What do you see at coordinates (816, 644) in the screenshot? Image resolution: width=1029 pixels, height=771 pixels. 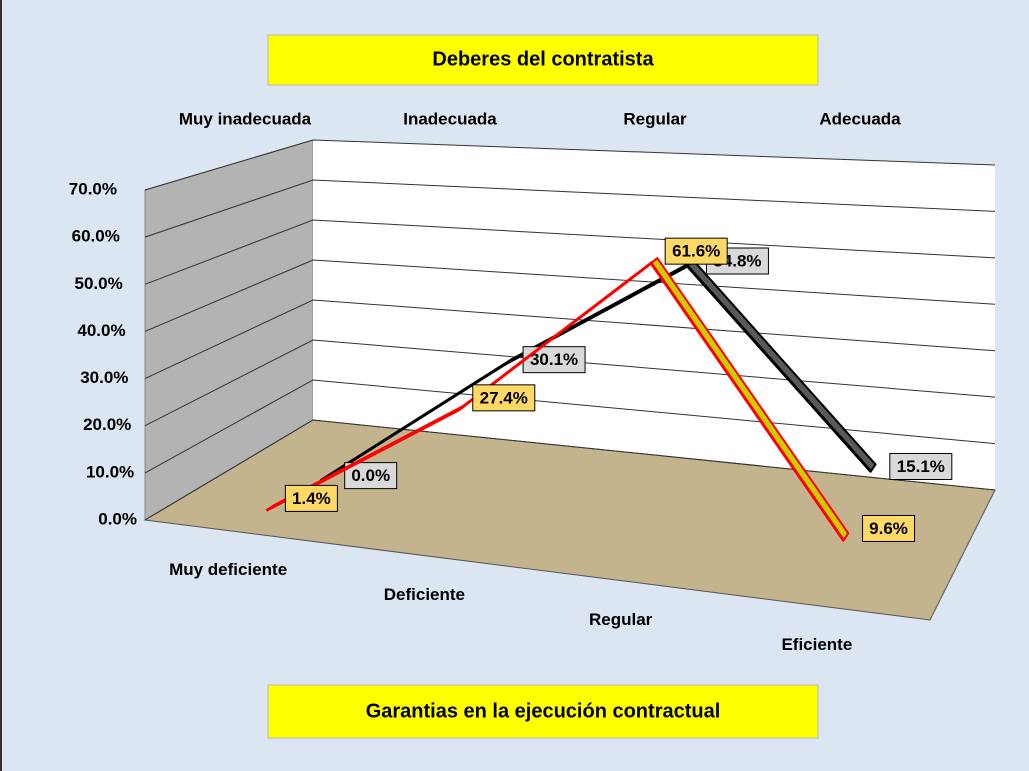 I see `x-tick-label: Eficiente` at bounding box center [816, 644].